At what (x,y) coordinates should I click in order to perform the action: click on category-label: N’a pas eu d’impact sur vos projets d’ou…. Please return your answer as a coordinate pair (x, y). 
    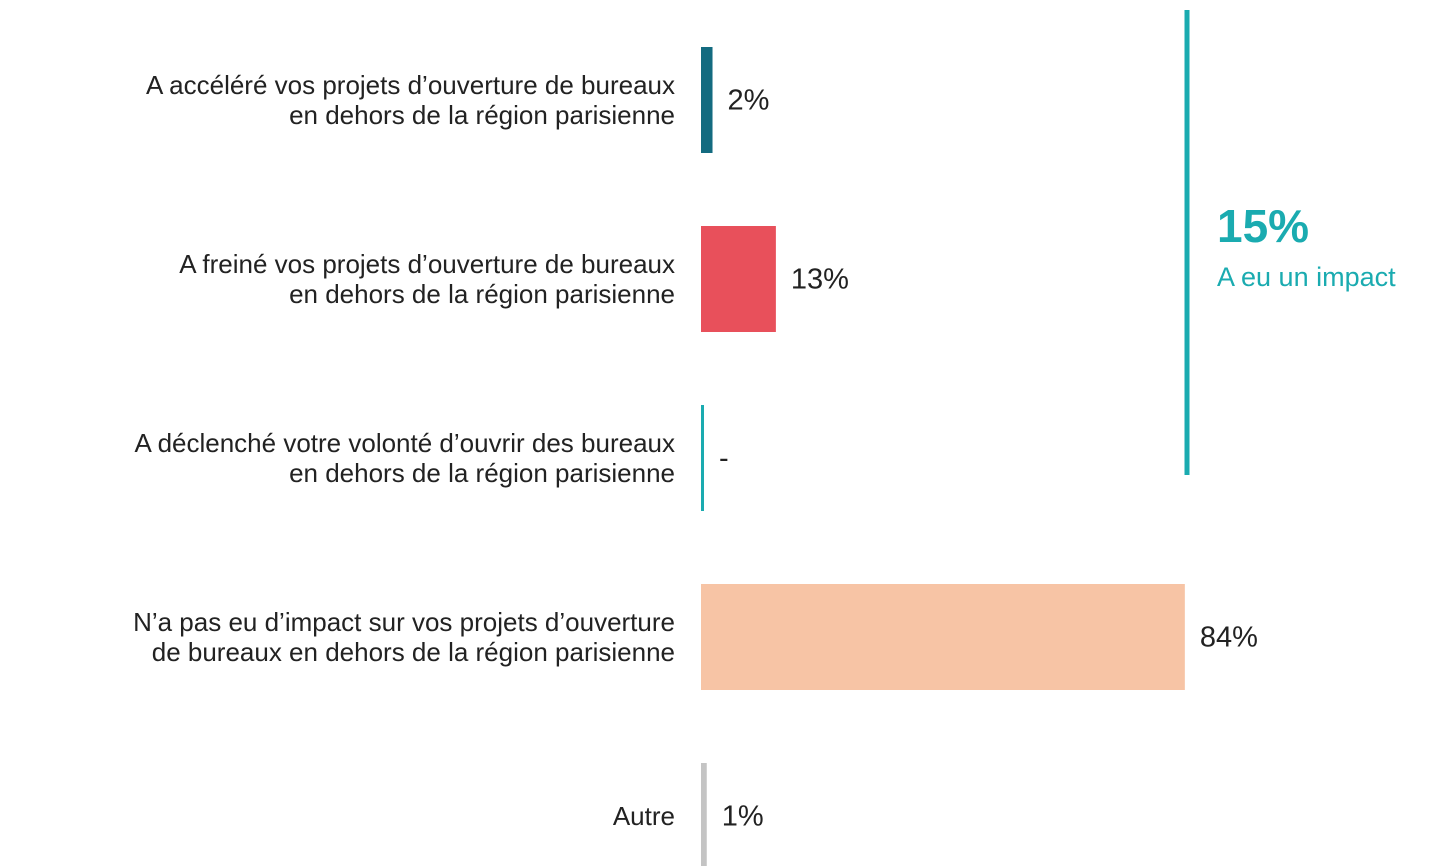
    Looking at the image, I should click on (404, 622).